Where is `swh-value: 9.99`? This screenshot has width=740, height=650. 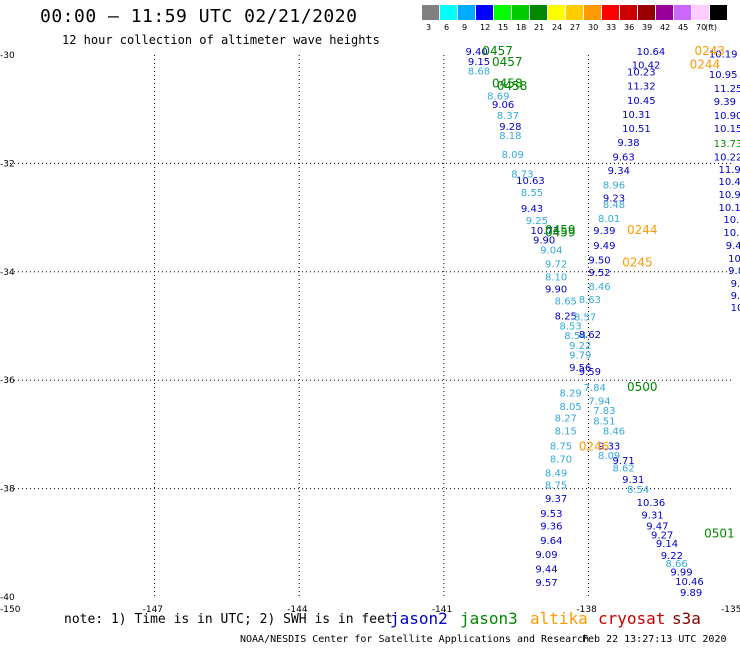 swh-value: 9.99 is located at coordinates (681, 572).